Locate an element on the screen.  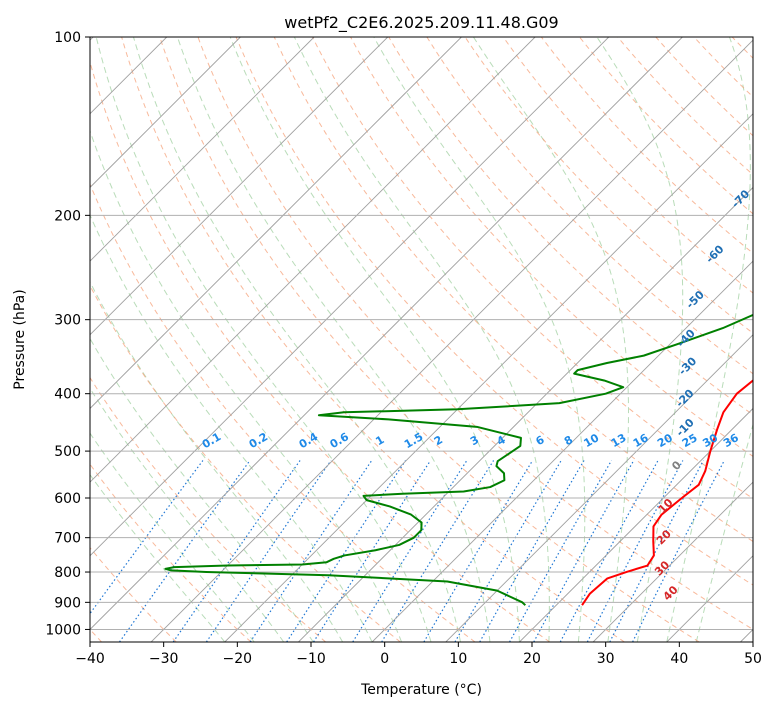
x-tick-label: −20 is located at coordinates (238, 659).